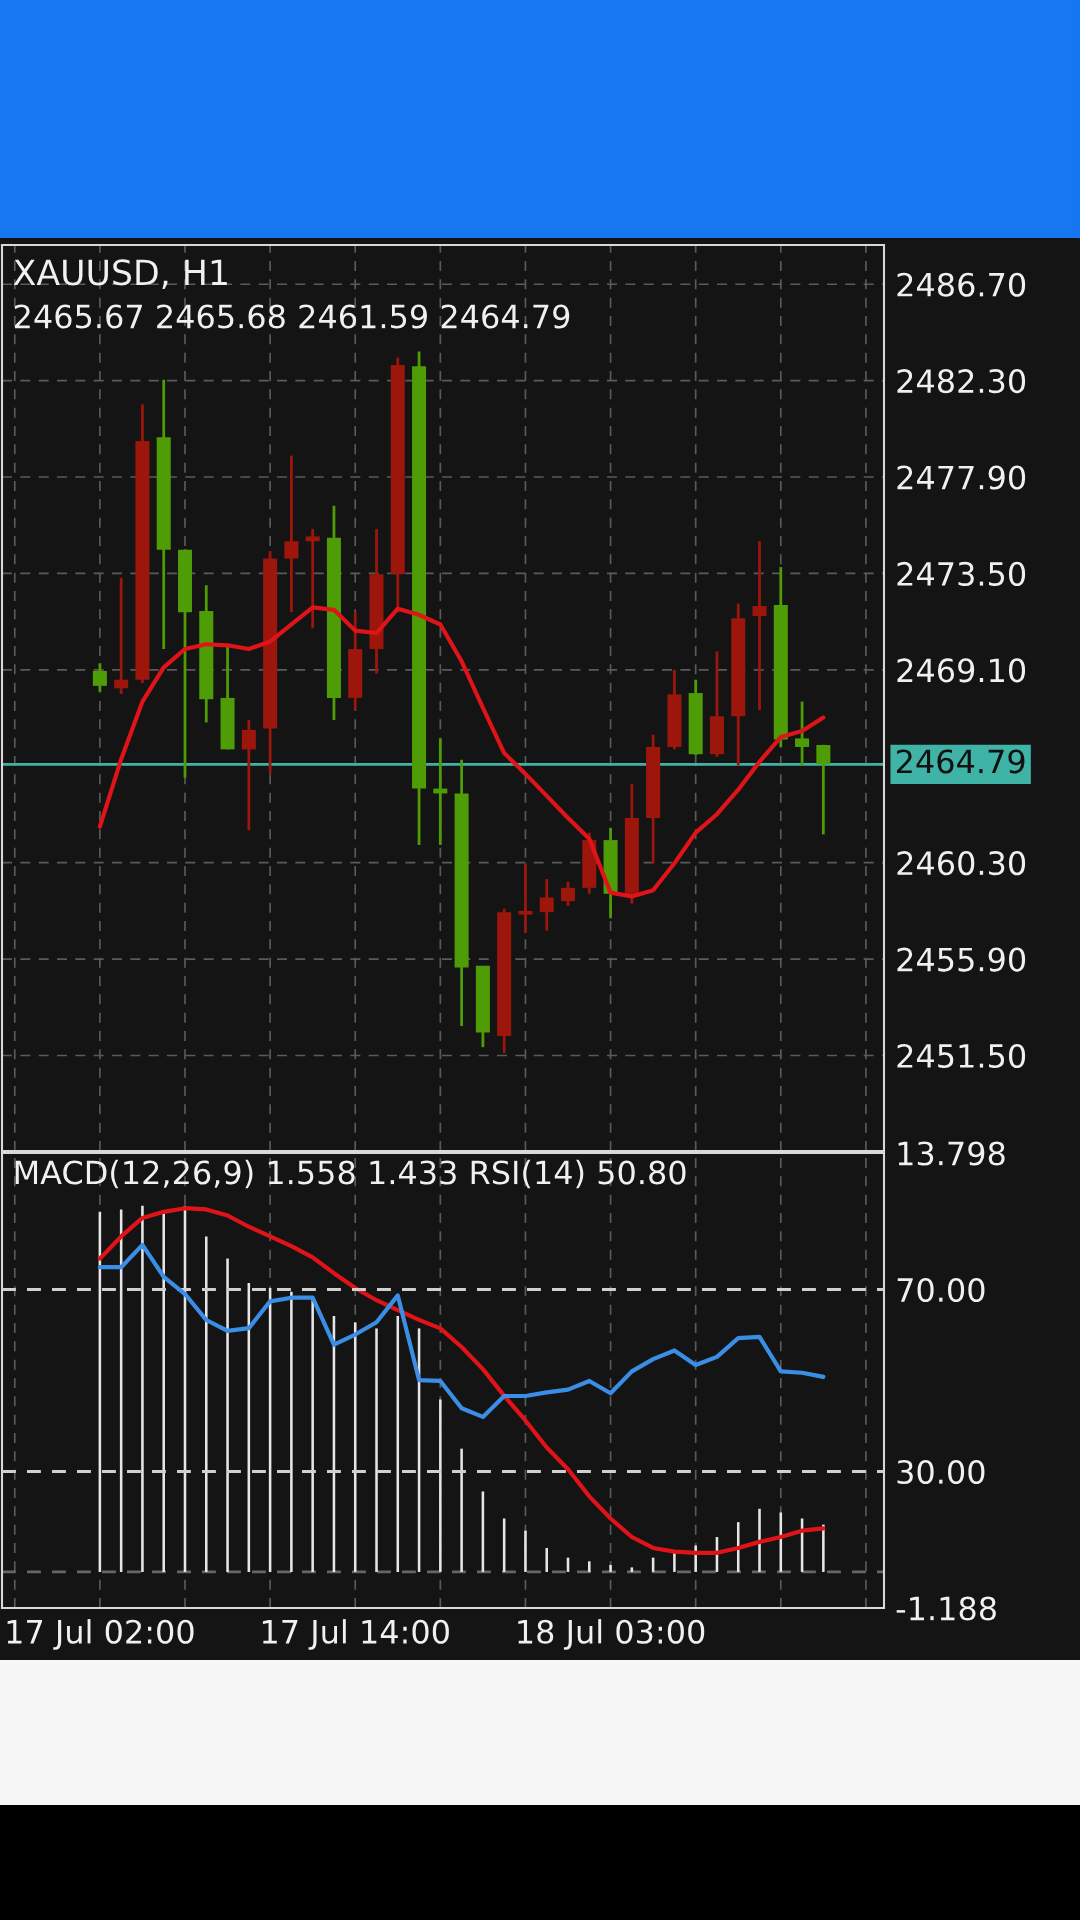  Describe the element at coordinates (941, 1290) in the screenshot. I see `y2-tick-label: 70.00` at that location.